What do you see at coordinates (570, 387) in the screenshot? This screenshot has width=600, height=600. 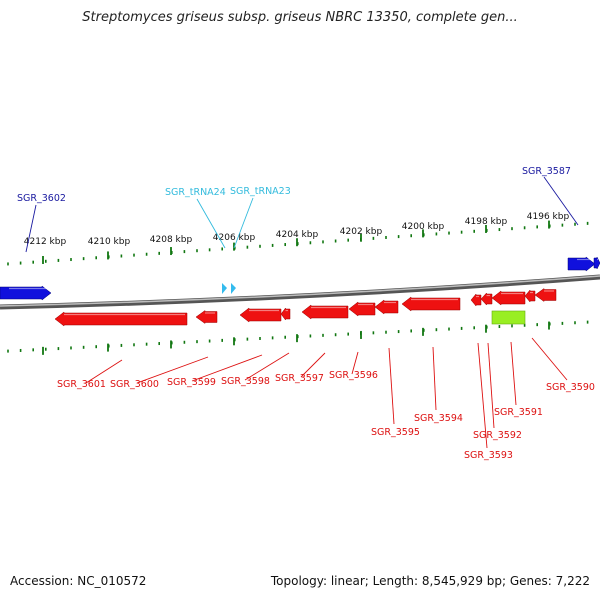 I see `reverse-gene-11-label: SGR_3590` at bounding box center [570, 387].